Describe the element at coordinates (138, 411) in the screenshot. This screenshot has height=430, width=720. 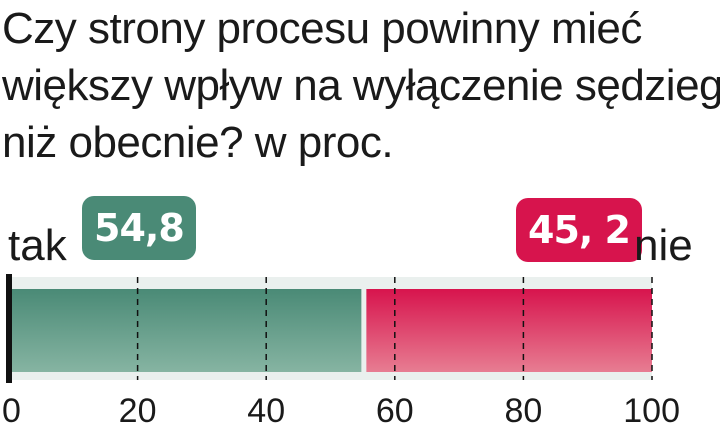
I see `tick-label-20: 20` at that location.